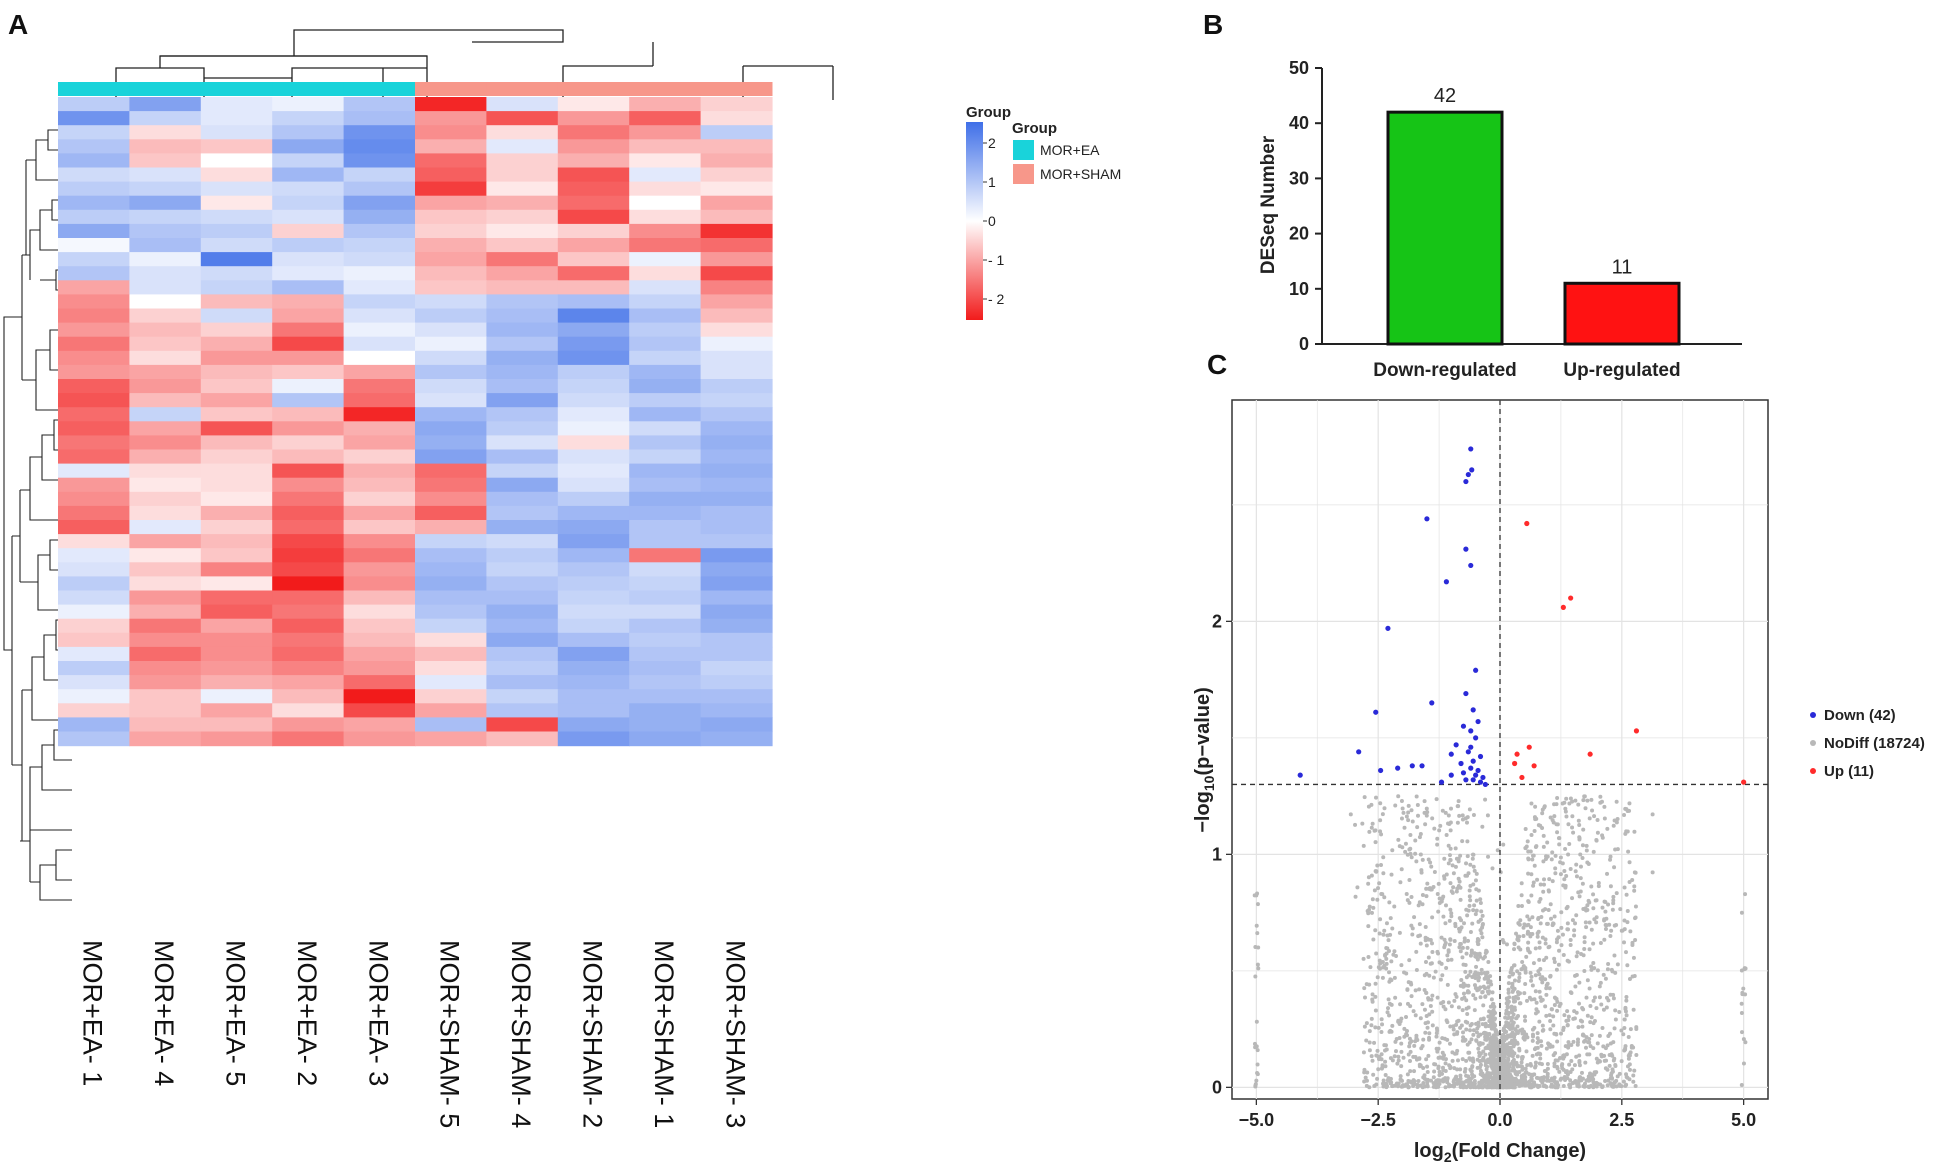 This screenshot has width=1950, height=1165. Describe the element at coordinates (1500, 1152) in the screenshot. I see `volcano-x-label: log2(Fold Change)` at that location.